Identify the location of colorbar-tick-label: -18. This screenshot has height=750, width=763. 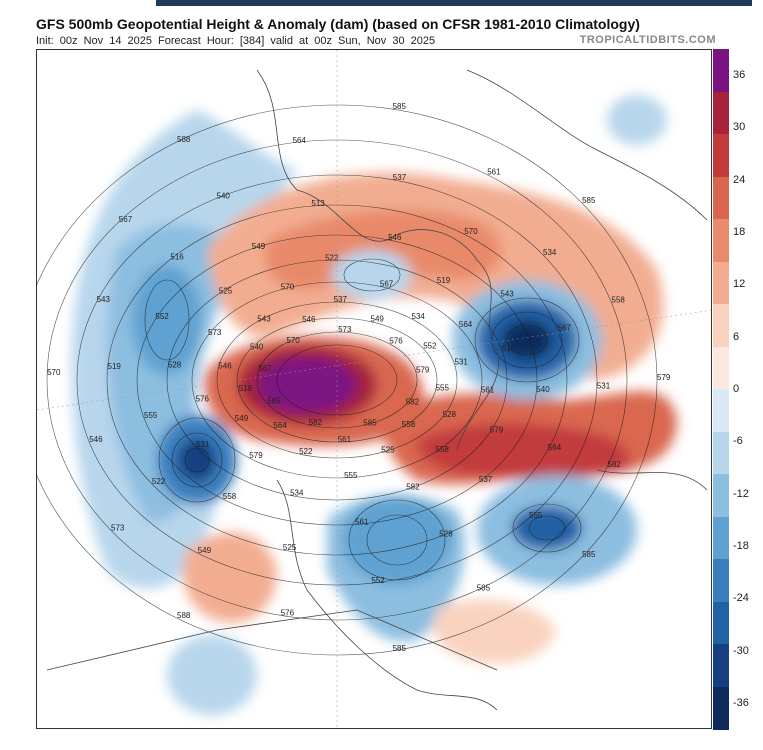
(741, 546).